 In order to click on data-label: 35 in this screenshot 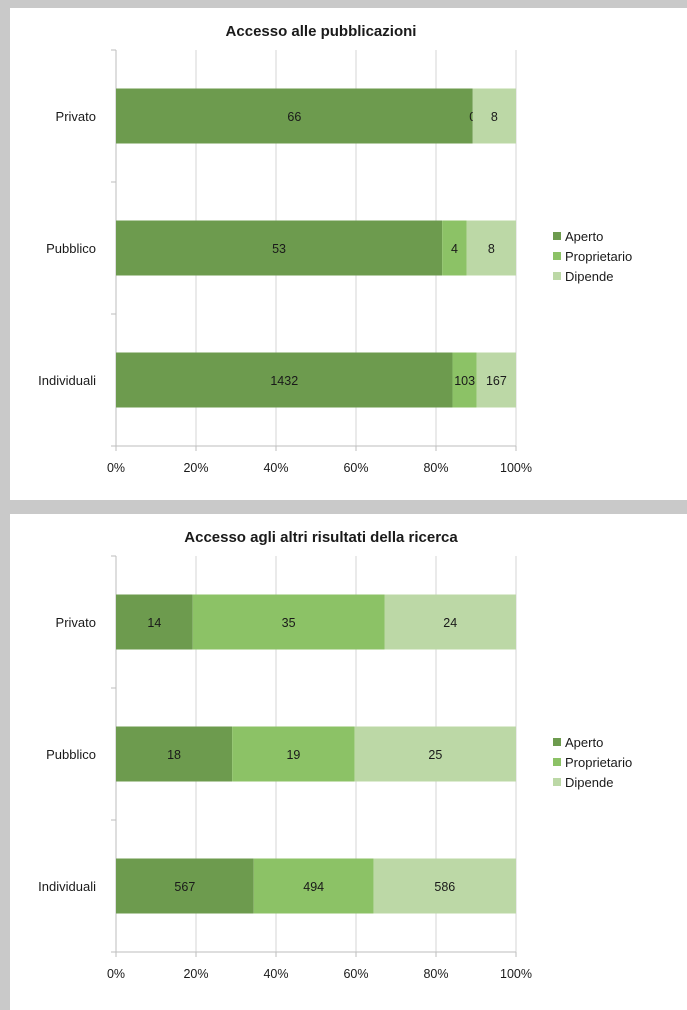, I will do `click(289, 623)`.